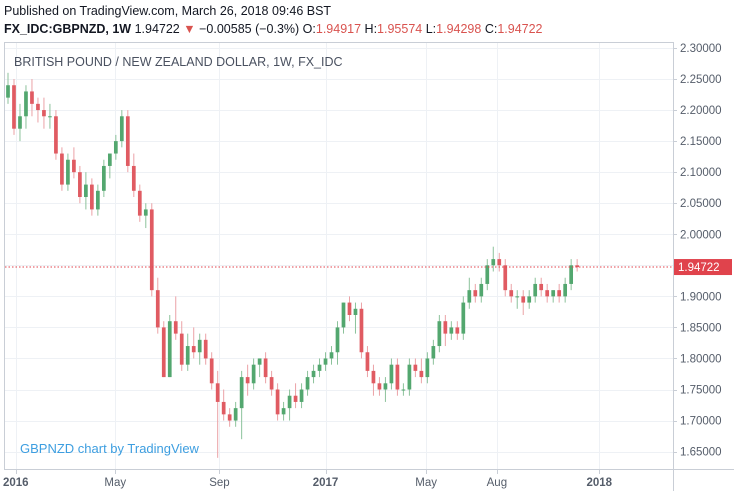  Describe the element at coordinates (110, 448) in the screenshot. I see `tradingview-watermark: GBPNZD chart by TradingView` at that location.